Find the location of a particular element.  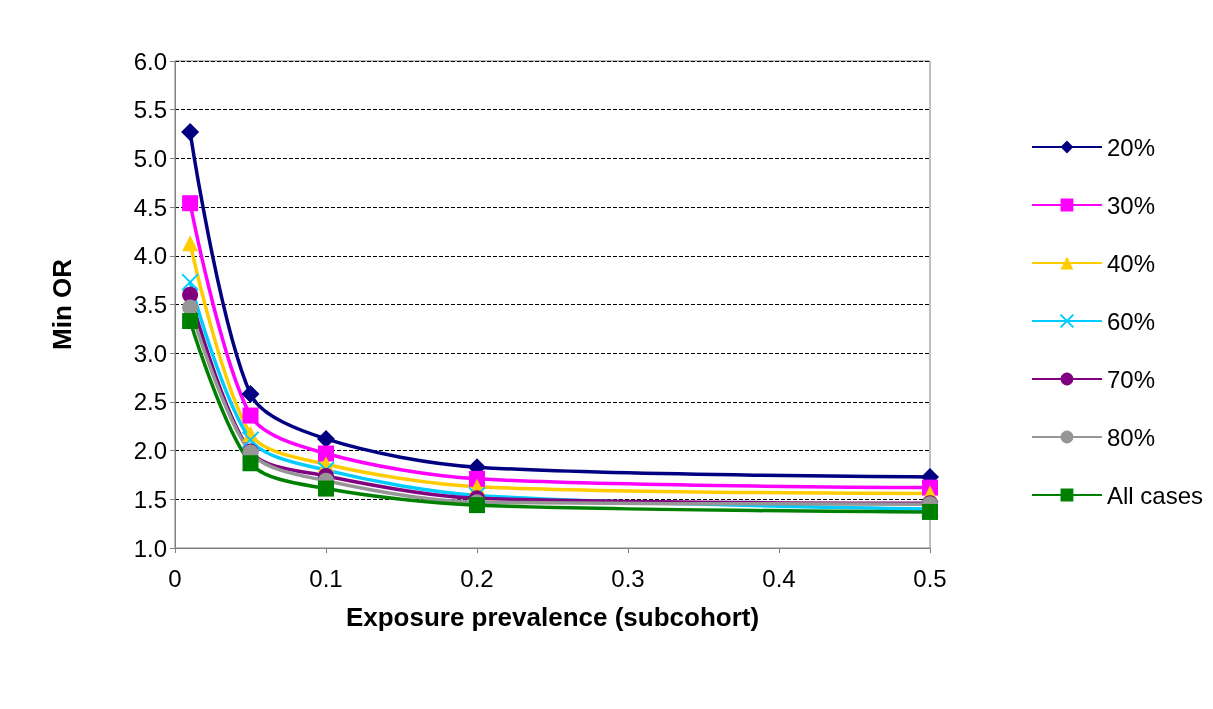

y-tick-label: 1.0 is located at coordinates (150, 548).